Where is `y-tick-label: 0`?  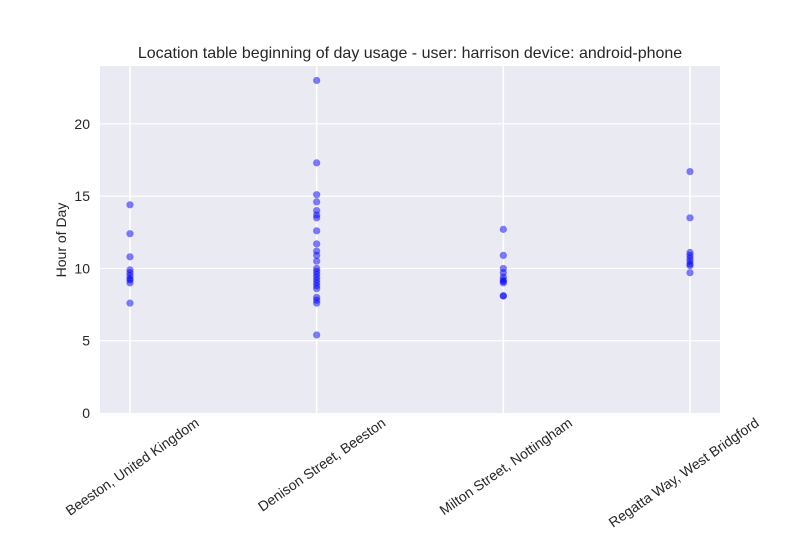
y-tick-label: 0 is located at coordinates (86, 413).